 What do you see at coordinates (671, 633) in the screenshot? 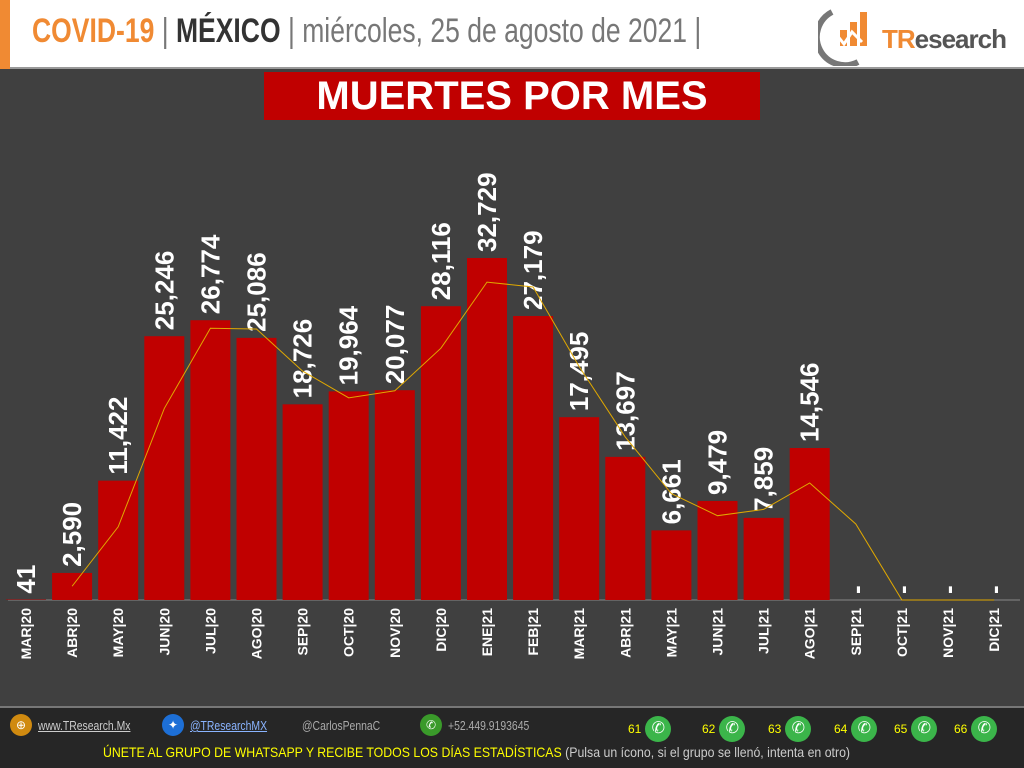
I see `x-tick-label: MAY|21` at bounding box center [671, 633].